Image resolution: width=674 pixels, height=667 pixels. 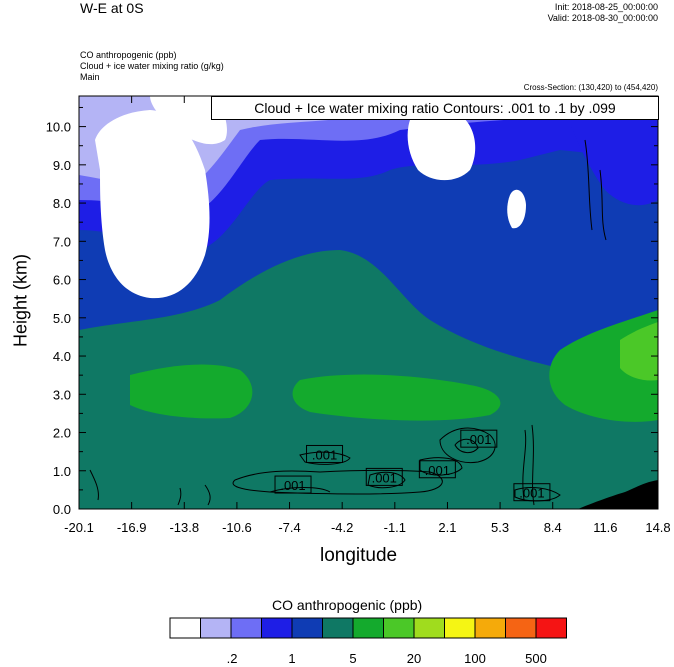 I want to click on contour-labels: .001 .001 .001 .001 .001 .001, so click(x=412, y=465).